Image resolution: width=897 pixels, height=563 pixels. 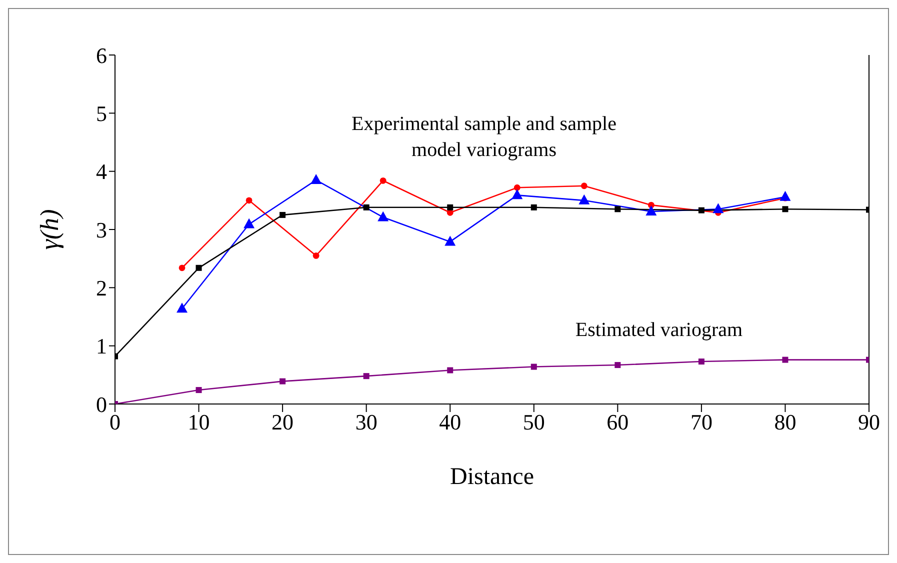 What do you see at coordinates (492, 477) in the screenshot?
I see `x-axis-title: Distance` at bounding box center [492, 477].